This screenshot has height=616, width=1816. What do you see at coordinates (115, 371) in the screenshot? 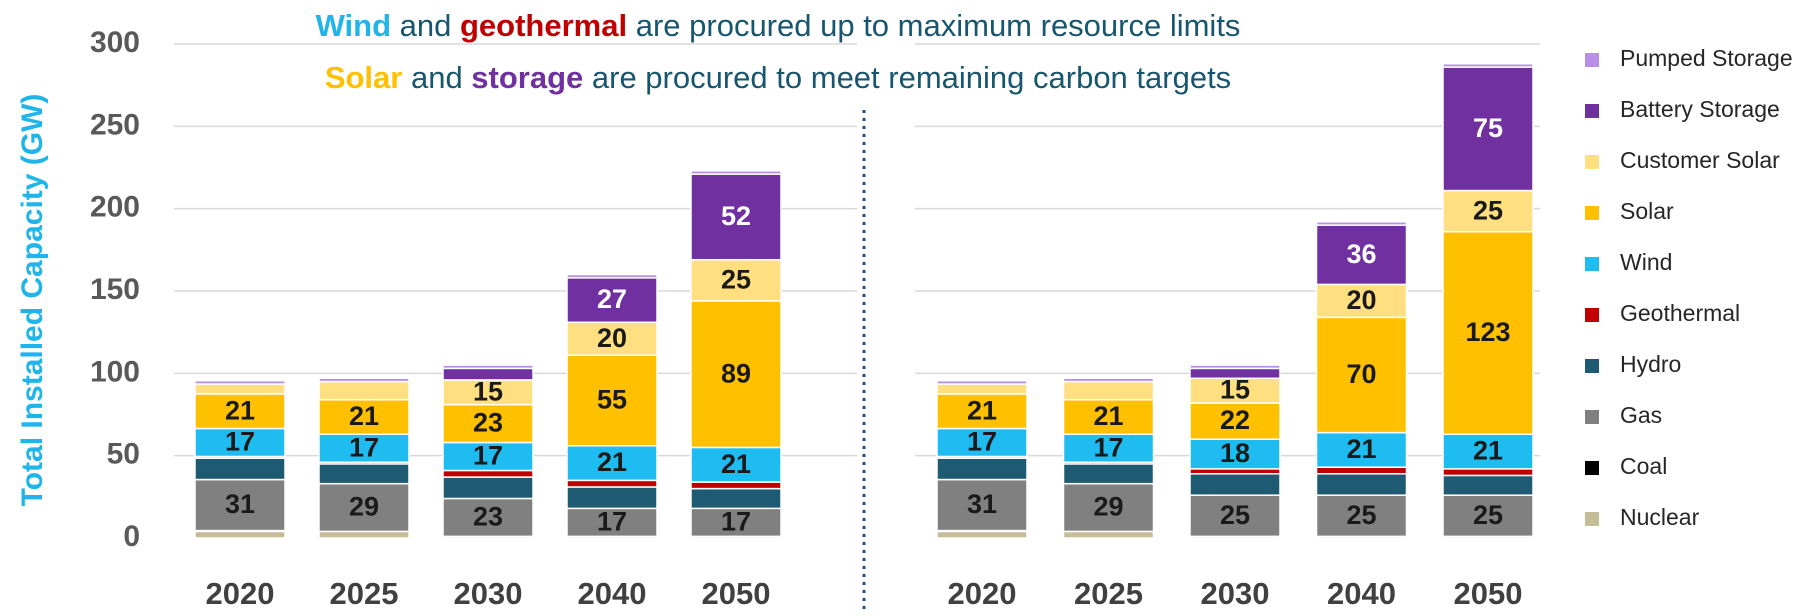
I see `y-tick-label: 100` at bounding box center [115, 371].